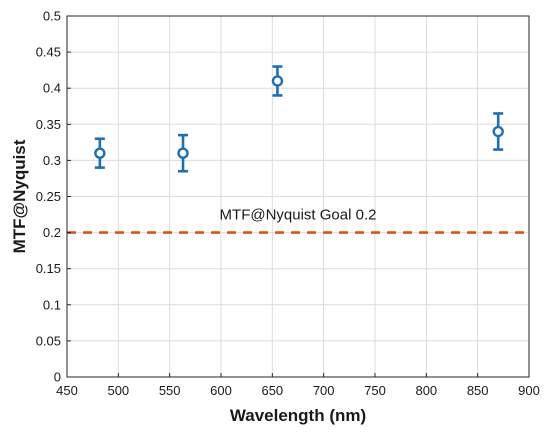 This screenshot has height=436, width=550. I want to click on x-axis-ticks: 450 500 550 600 650 700 750 800 850 900, so click(298, 385).